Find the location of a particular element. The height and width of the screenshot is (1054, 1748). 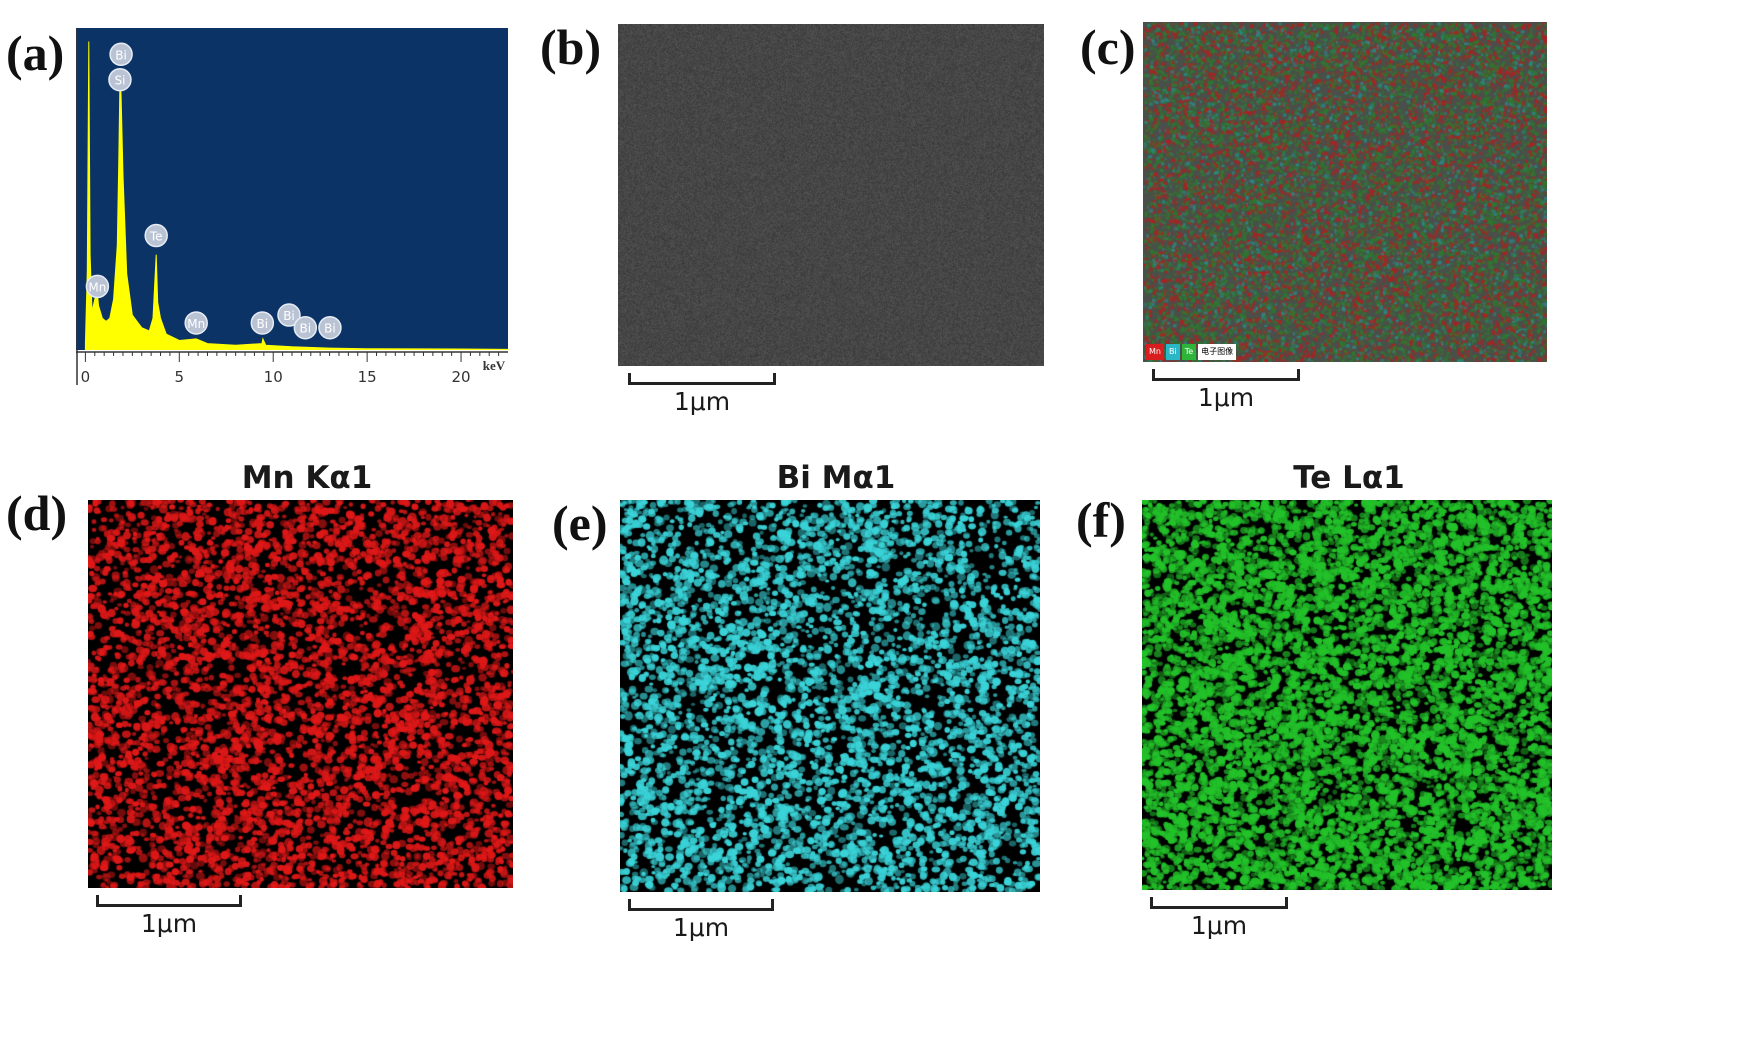

peak-label: Si is located at coordinates (119, 81).